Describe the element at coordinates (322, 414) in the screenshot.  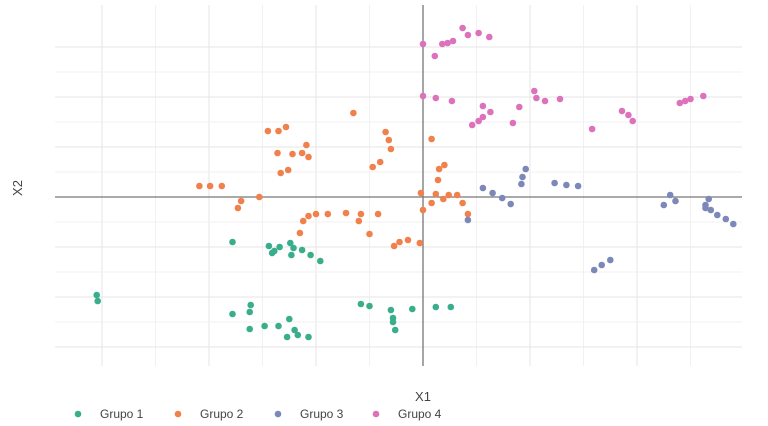
I see `legend-label-3: Grupo 3` at that location.